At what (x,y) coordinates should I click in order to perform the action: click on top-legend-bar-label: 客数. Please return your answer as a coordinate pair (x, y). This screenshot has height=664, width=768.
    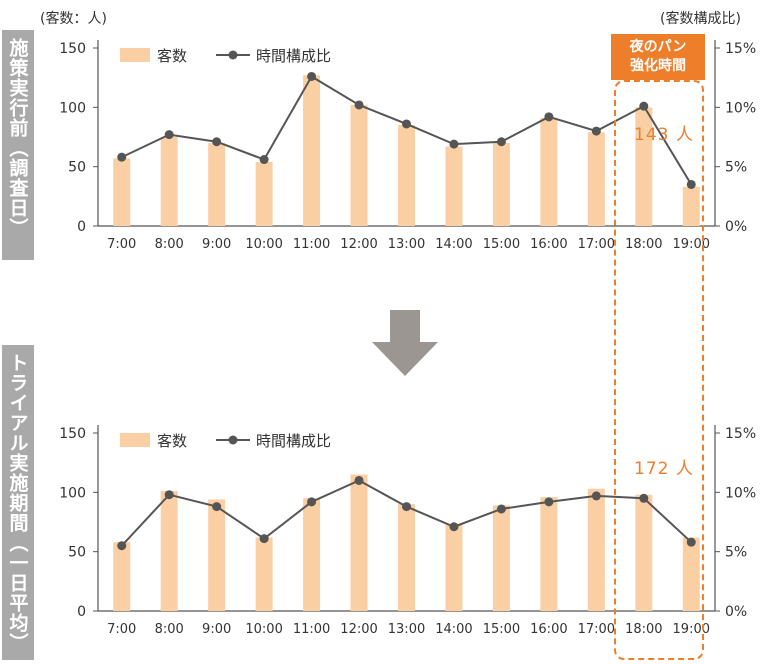
    Looking at the image, I should click on (172, 56).